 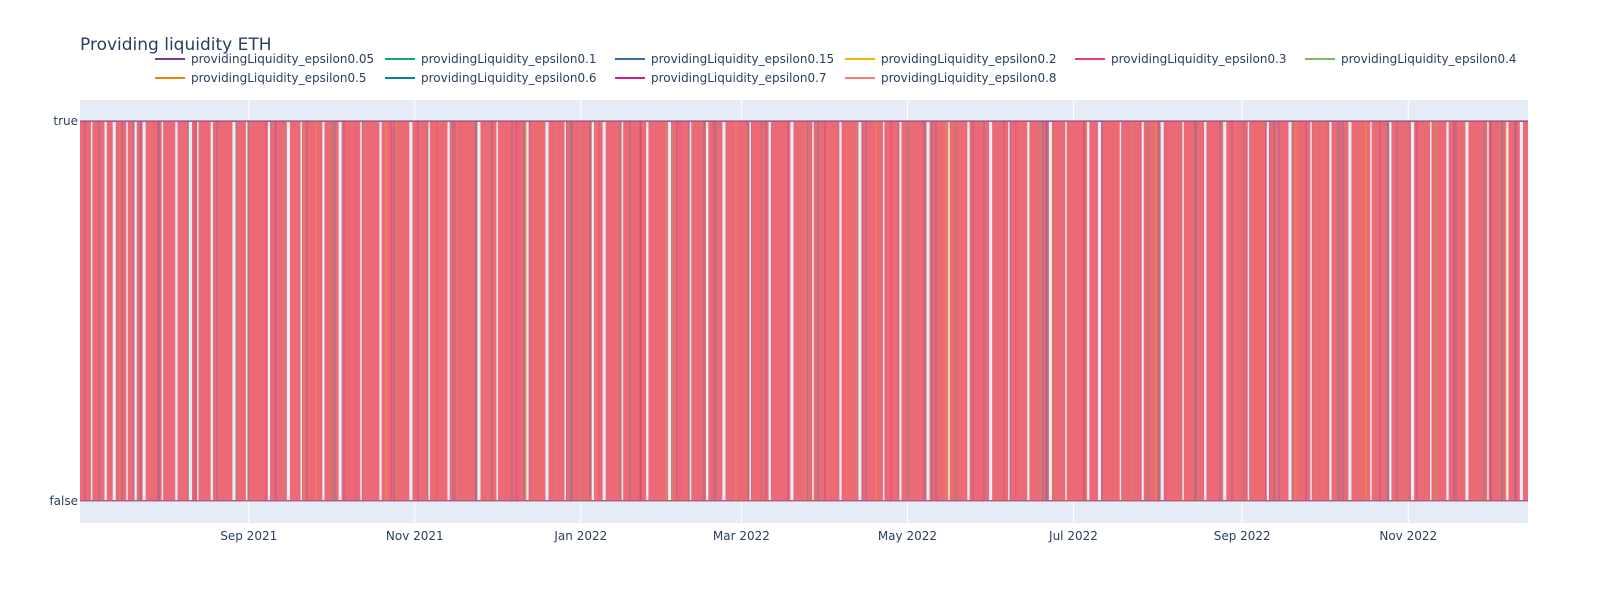 What do you see at coordinates (580, 536) in the screenshot?
I see `x-tick-label: Jan 2022` at bounding box center [580, 536].